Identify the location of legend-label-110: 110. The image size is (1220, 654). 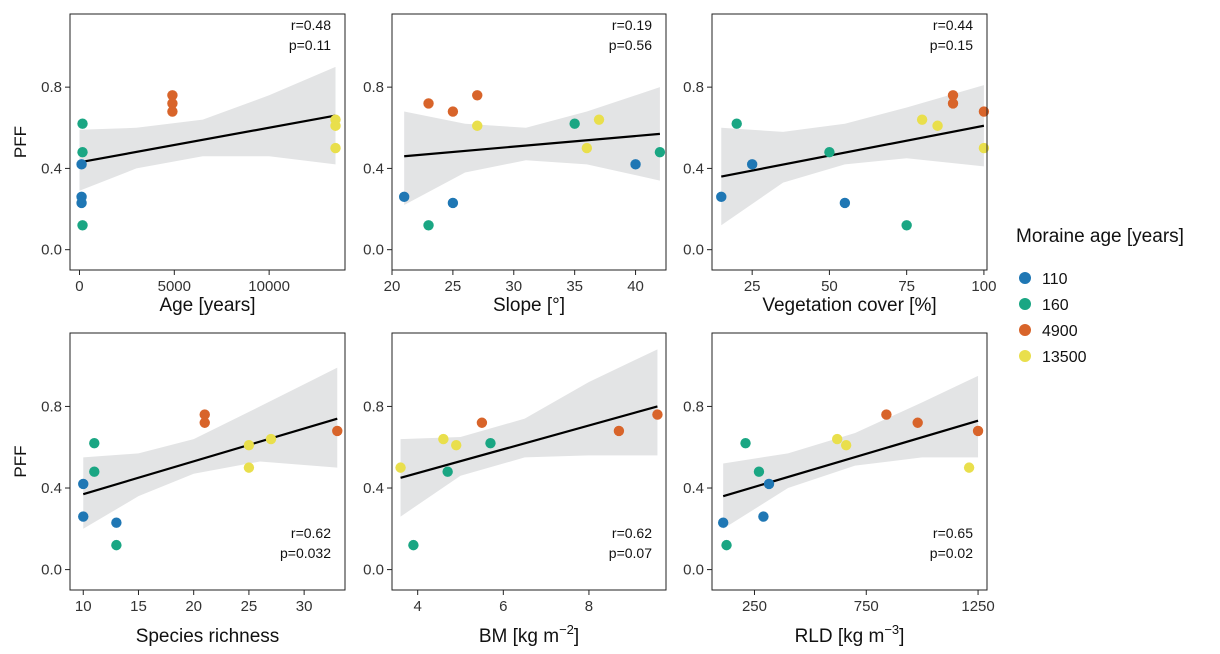
(1055, 279).